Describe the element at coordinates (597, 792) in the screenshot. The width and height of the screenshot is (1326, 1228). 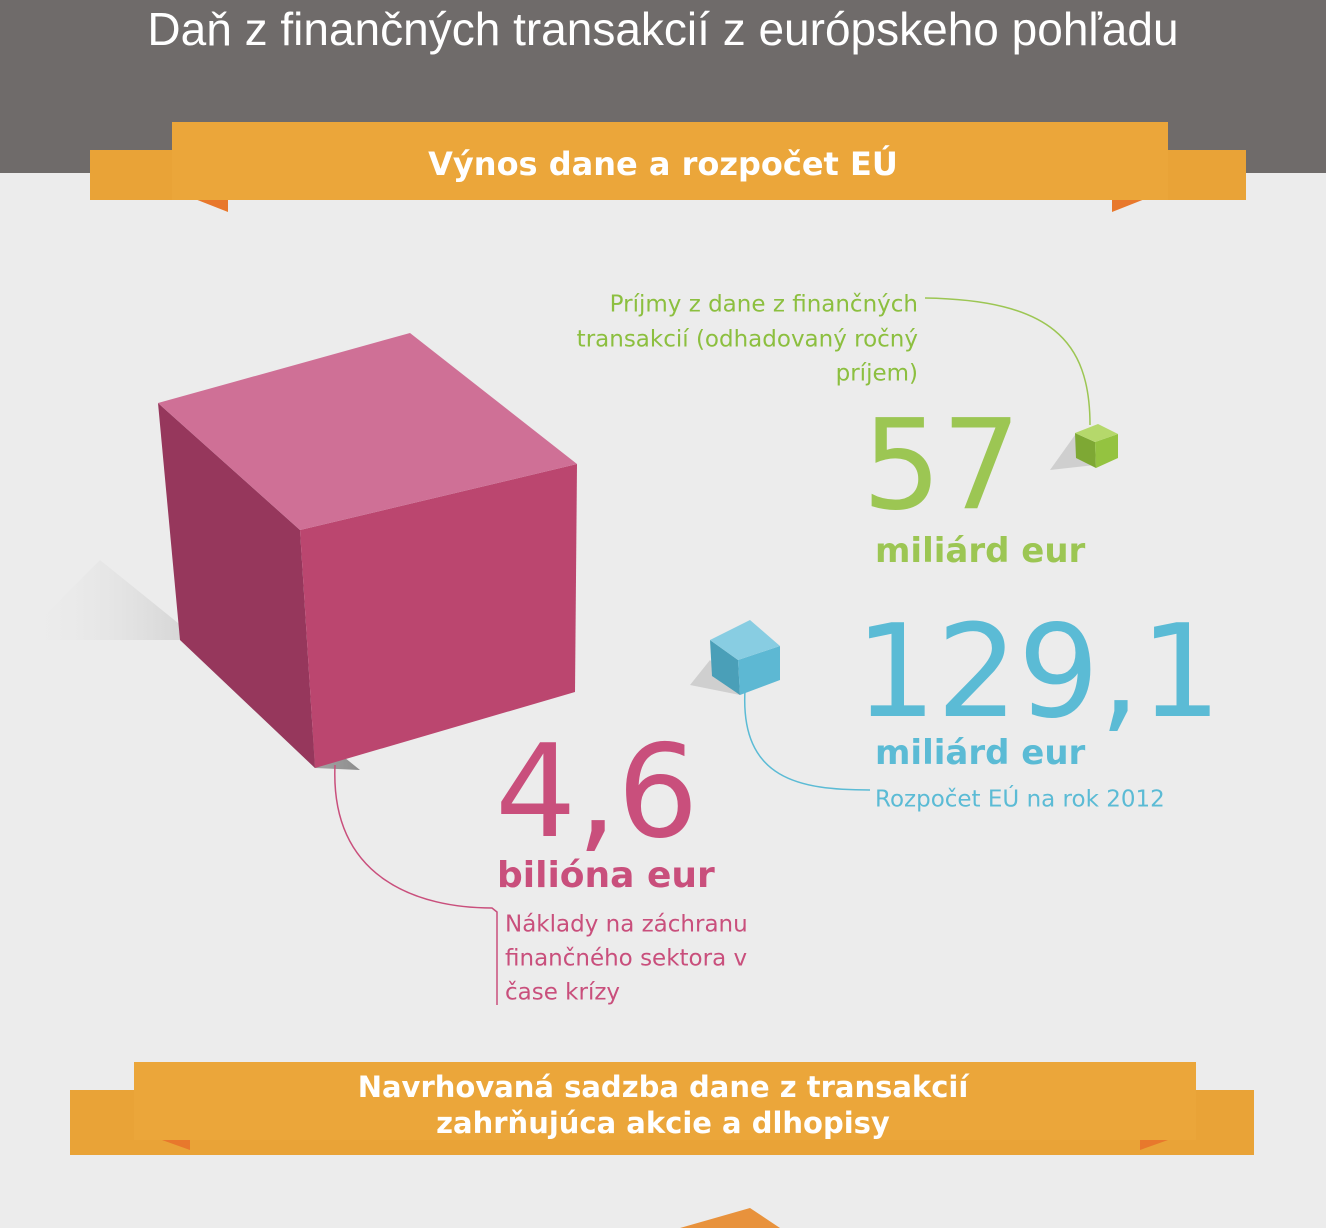
I see `figure-value: 4,6` at that location.